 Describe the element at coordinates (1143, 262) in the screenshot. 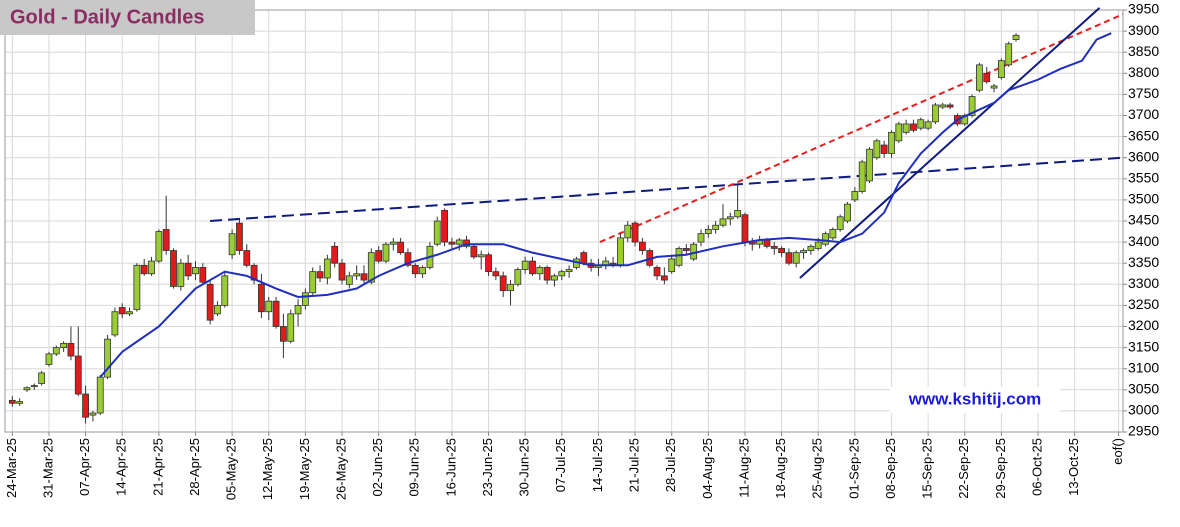

I see `y-tick-label: 3350` at that location.